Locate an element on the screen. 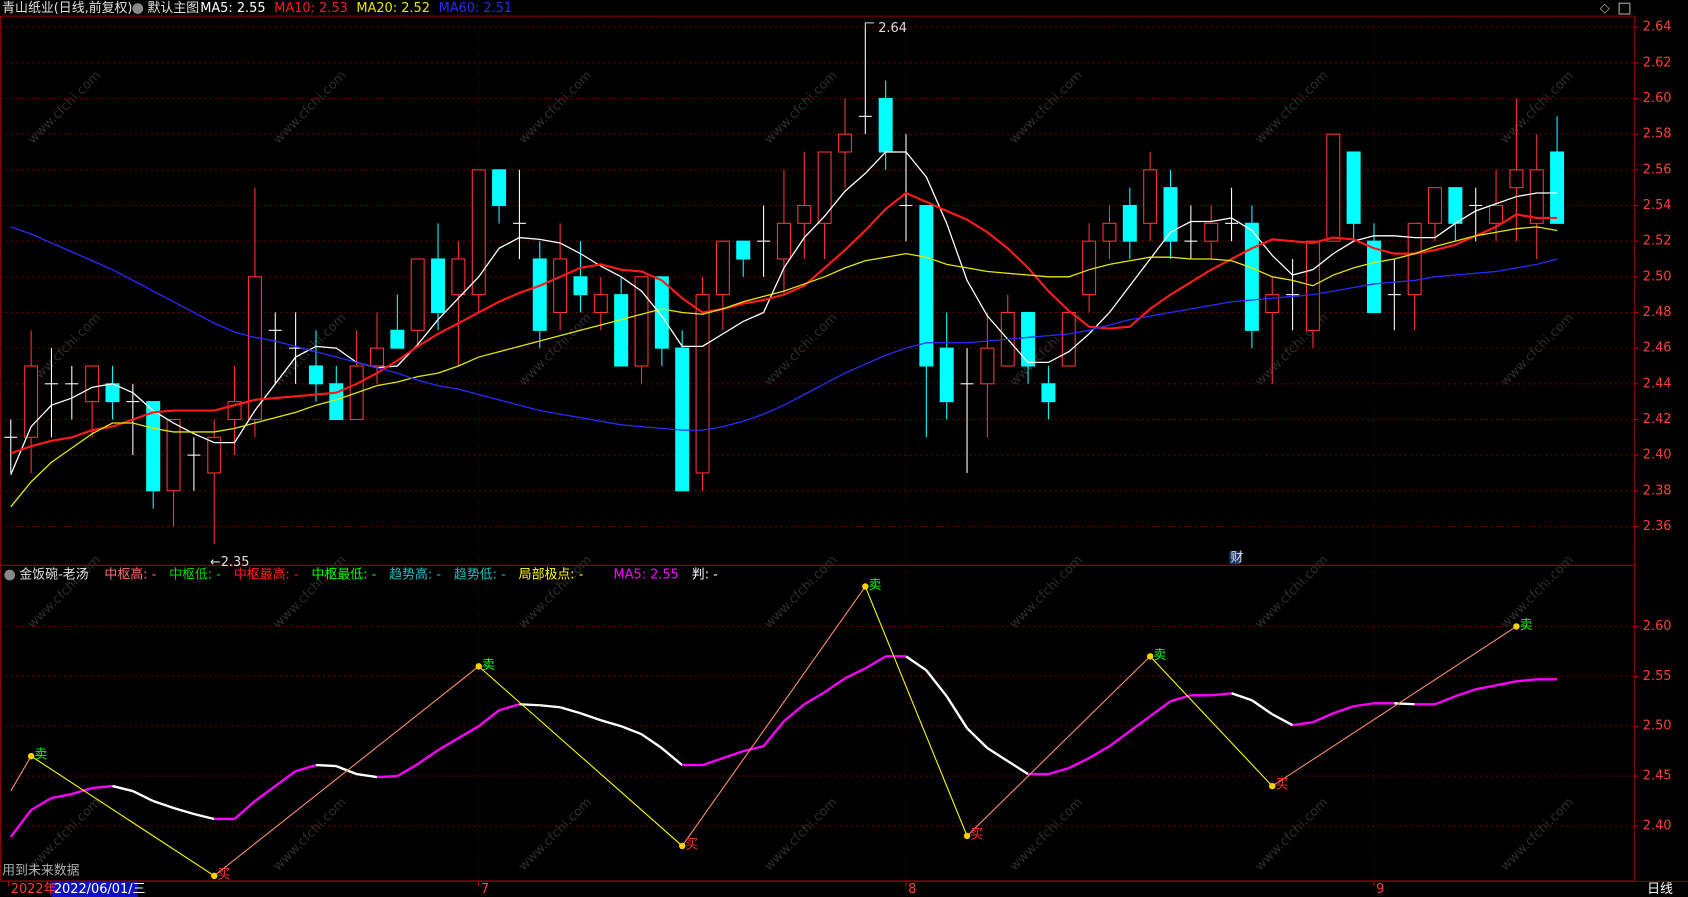  period-label: 日线 is located at coordinates (1660, 889).